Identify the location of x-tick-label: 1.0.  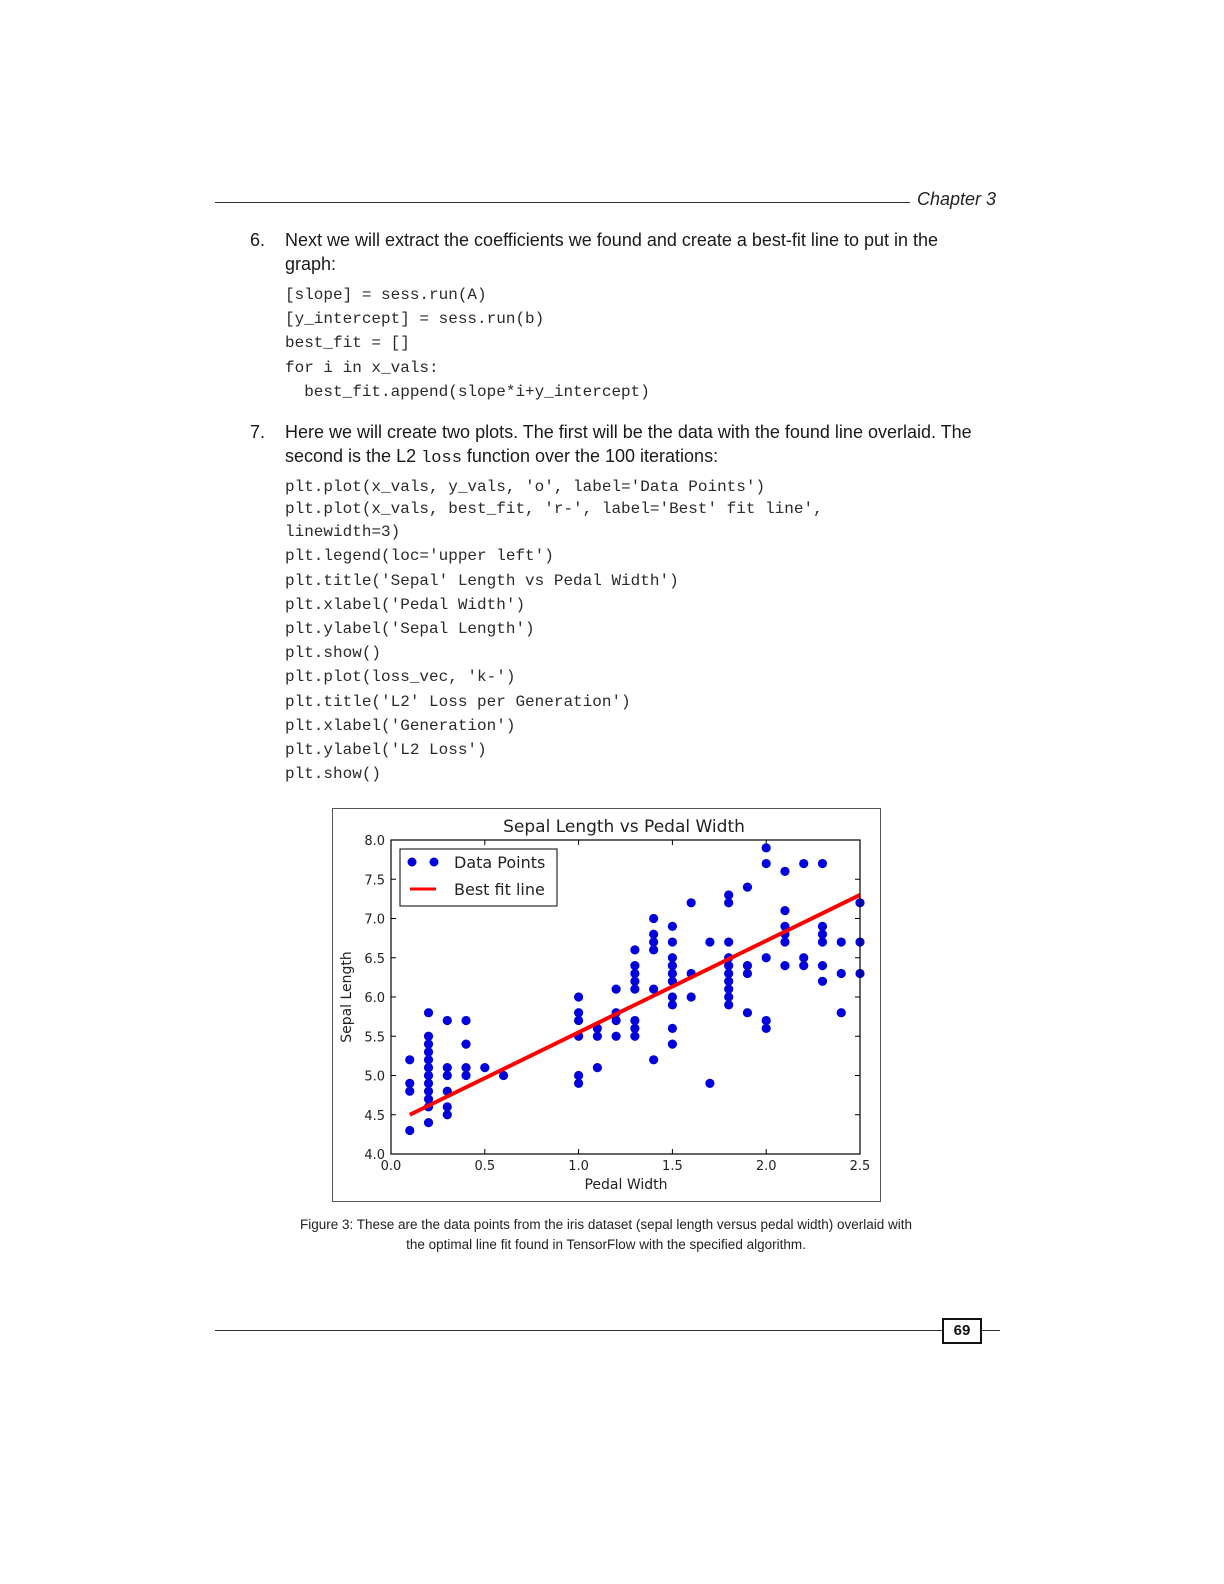
(578, 1166).